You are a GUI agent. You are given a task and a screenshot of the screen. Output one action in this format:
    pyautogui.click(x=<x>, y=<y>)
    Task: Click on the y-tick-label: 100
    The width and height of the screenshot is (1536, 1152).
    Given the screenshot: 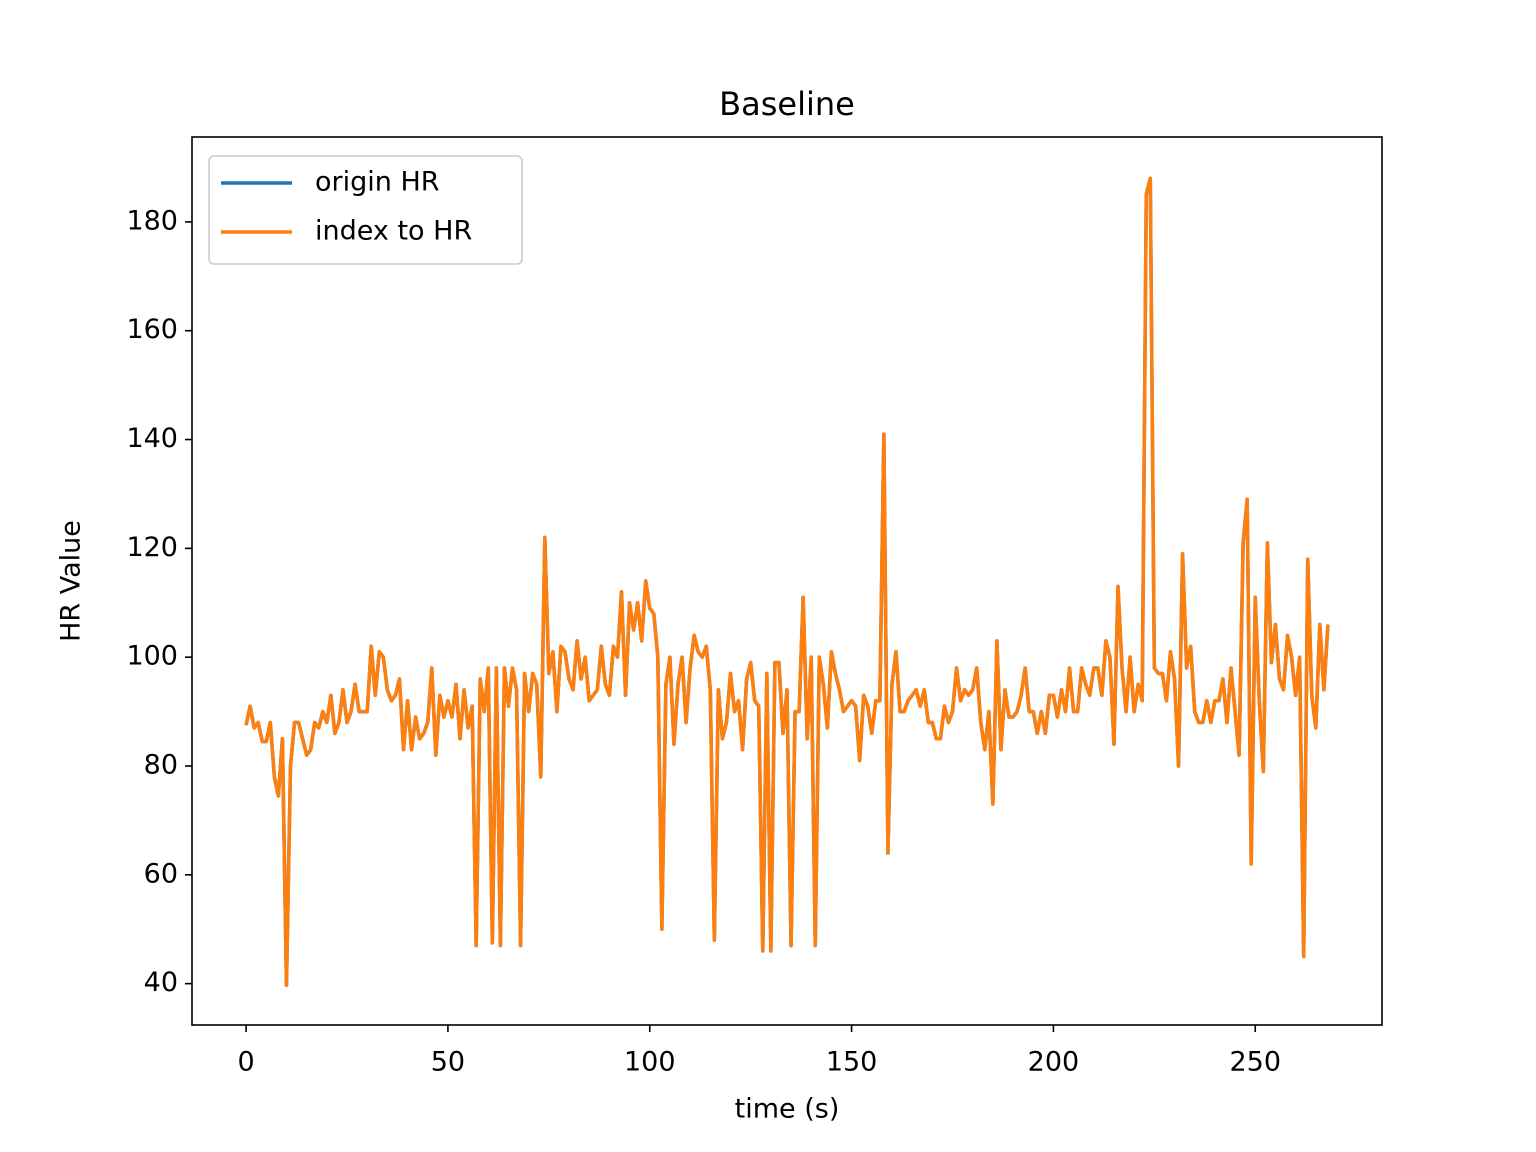 What is the action you would take?
    pyautogui.click(x=152, y=656)
    